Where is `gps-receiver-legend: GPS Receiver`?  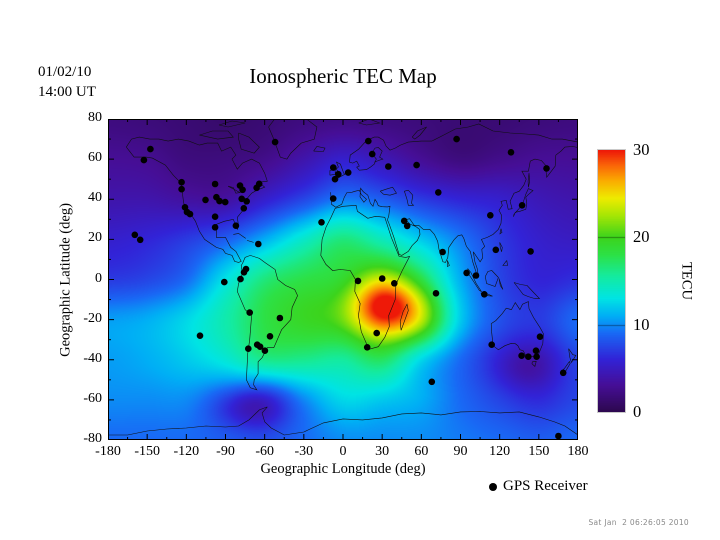
gps-receiver-legend: GPS Receiver is located at coordinates (538, 486).